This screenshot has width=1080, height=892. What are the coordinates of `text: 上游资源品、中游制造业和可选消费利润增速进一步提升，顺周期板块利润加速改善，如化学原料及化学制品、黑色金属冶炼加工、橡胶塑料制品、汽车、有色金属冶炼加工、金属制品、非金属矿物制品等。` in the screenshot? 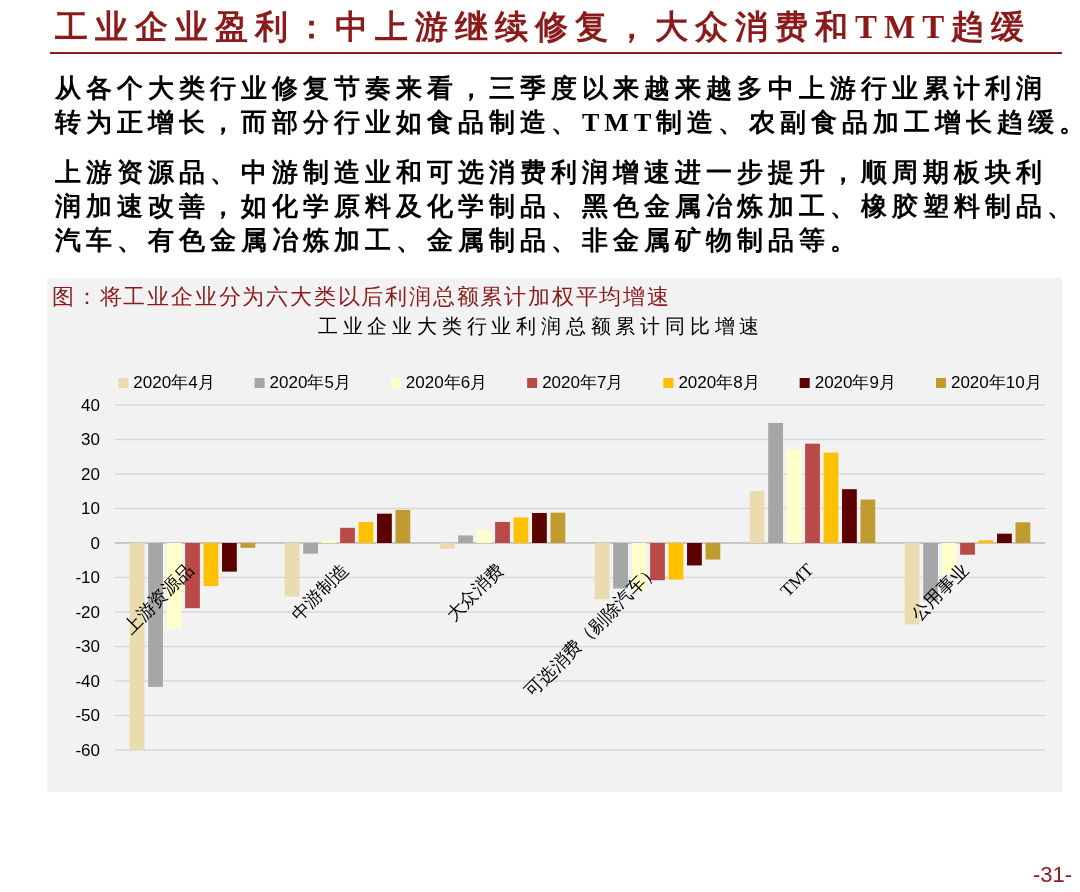 It's located at (566, 206).